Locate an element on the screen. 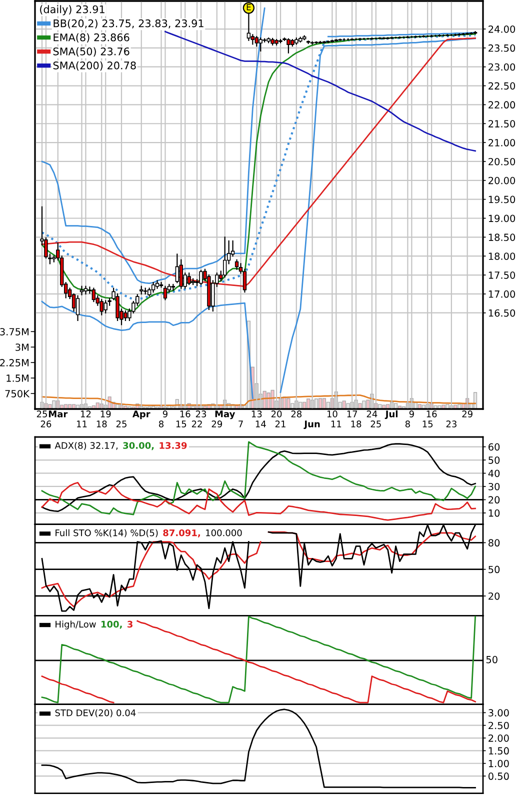  x-tick-label: 7 is located at coordinates (240, 424).